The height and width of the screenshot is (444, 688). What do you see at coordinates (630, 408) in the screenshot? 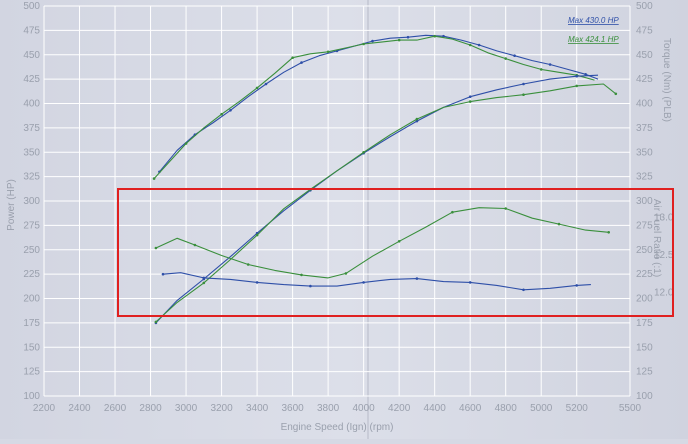
I see `x-tick-label: 5500` at bounding box center [630, 408].